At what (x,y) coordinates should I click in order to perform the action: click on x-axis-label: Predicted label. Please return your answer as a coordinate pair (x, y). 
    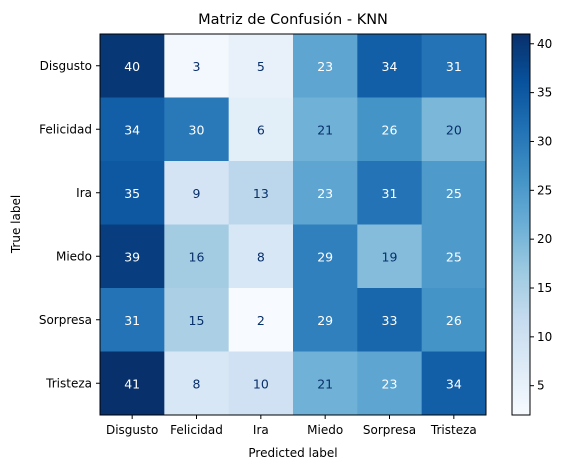
    Looking at the image, I should click on (292, 453).